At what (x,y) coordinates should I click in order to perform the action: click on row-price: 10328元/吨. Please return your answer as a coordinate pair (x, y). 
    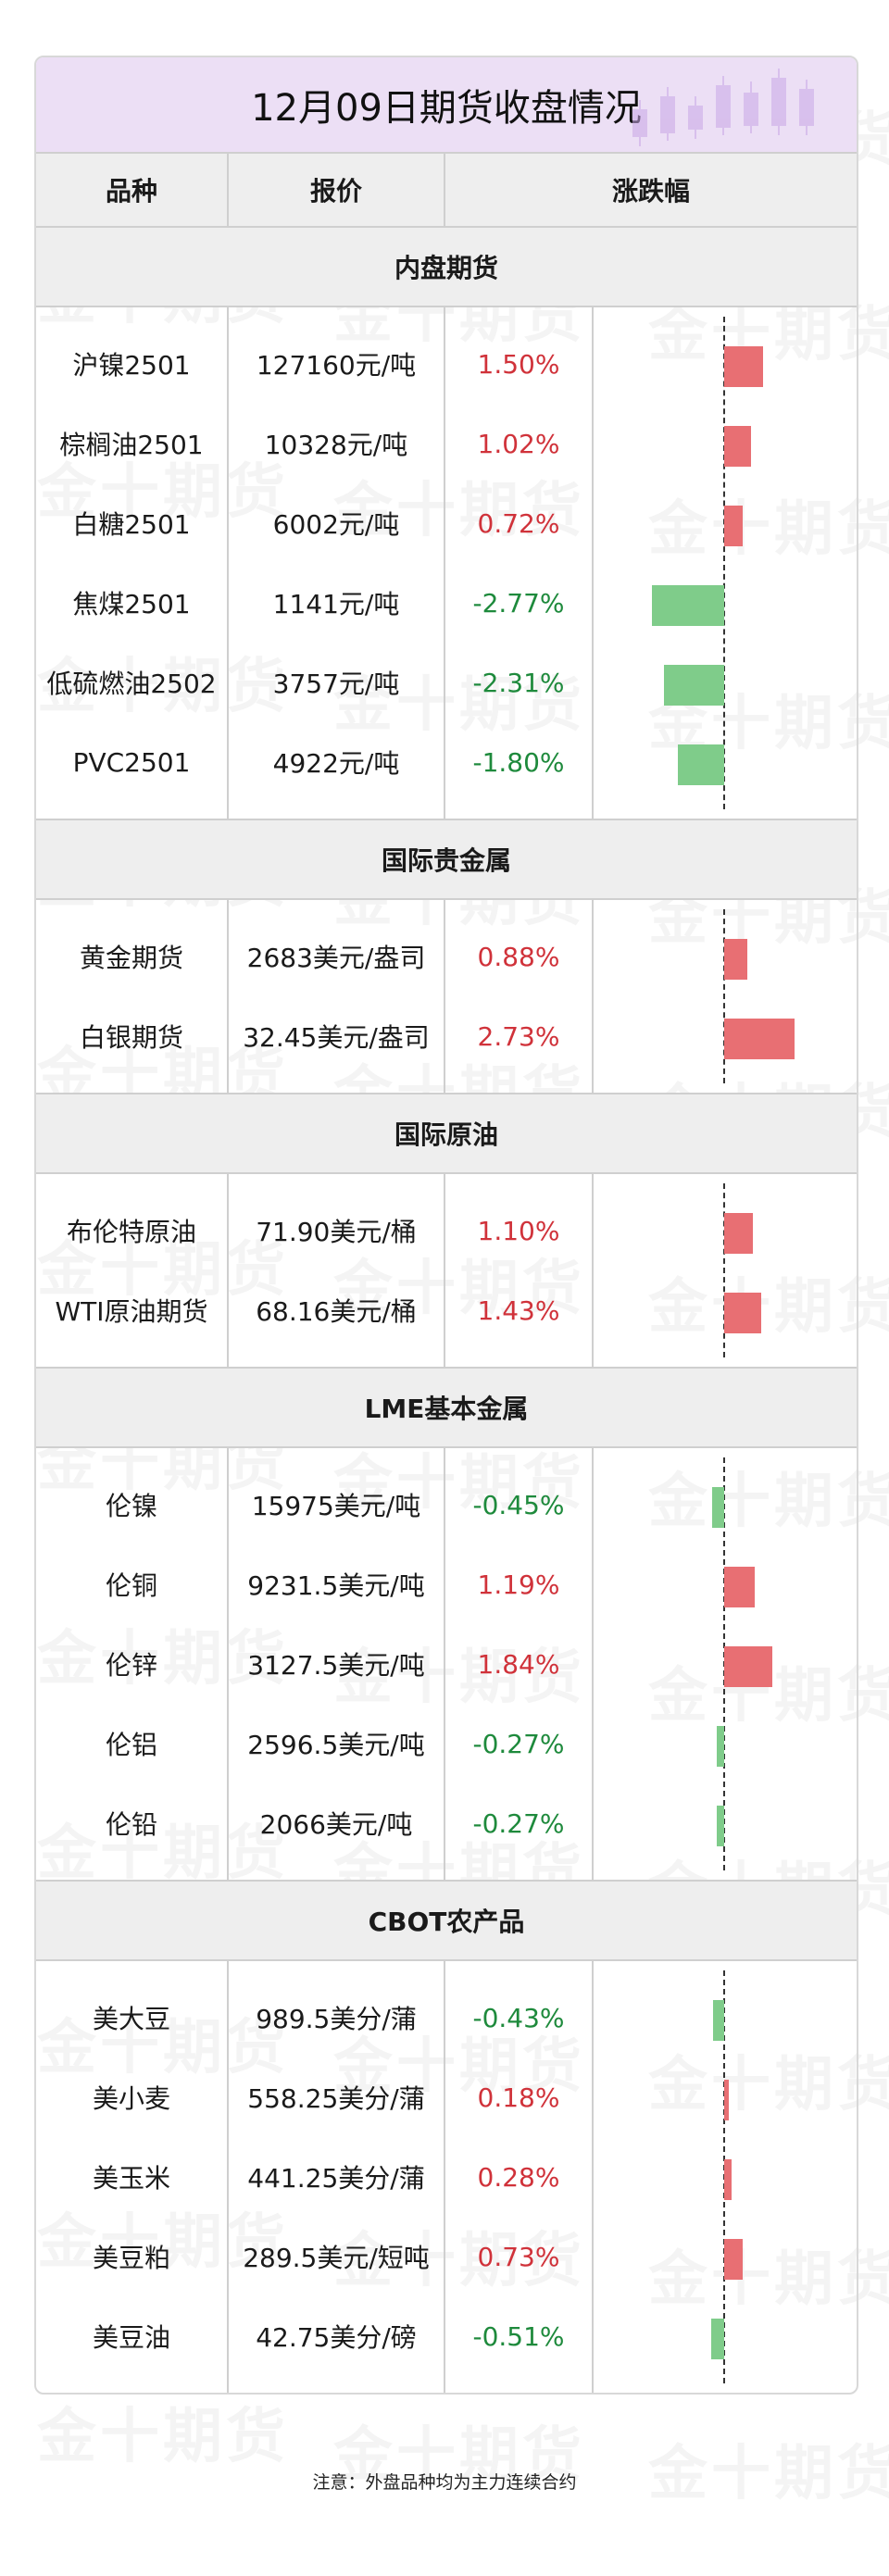
    Looking at the image, I should click on (336, 445).